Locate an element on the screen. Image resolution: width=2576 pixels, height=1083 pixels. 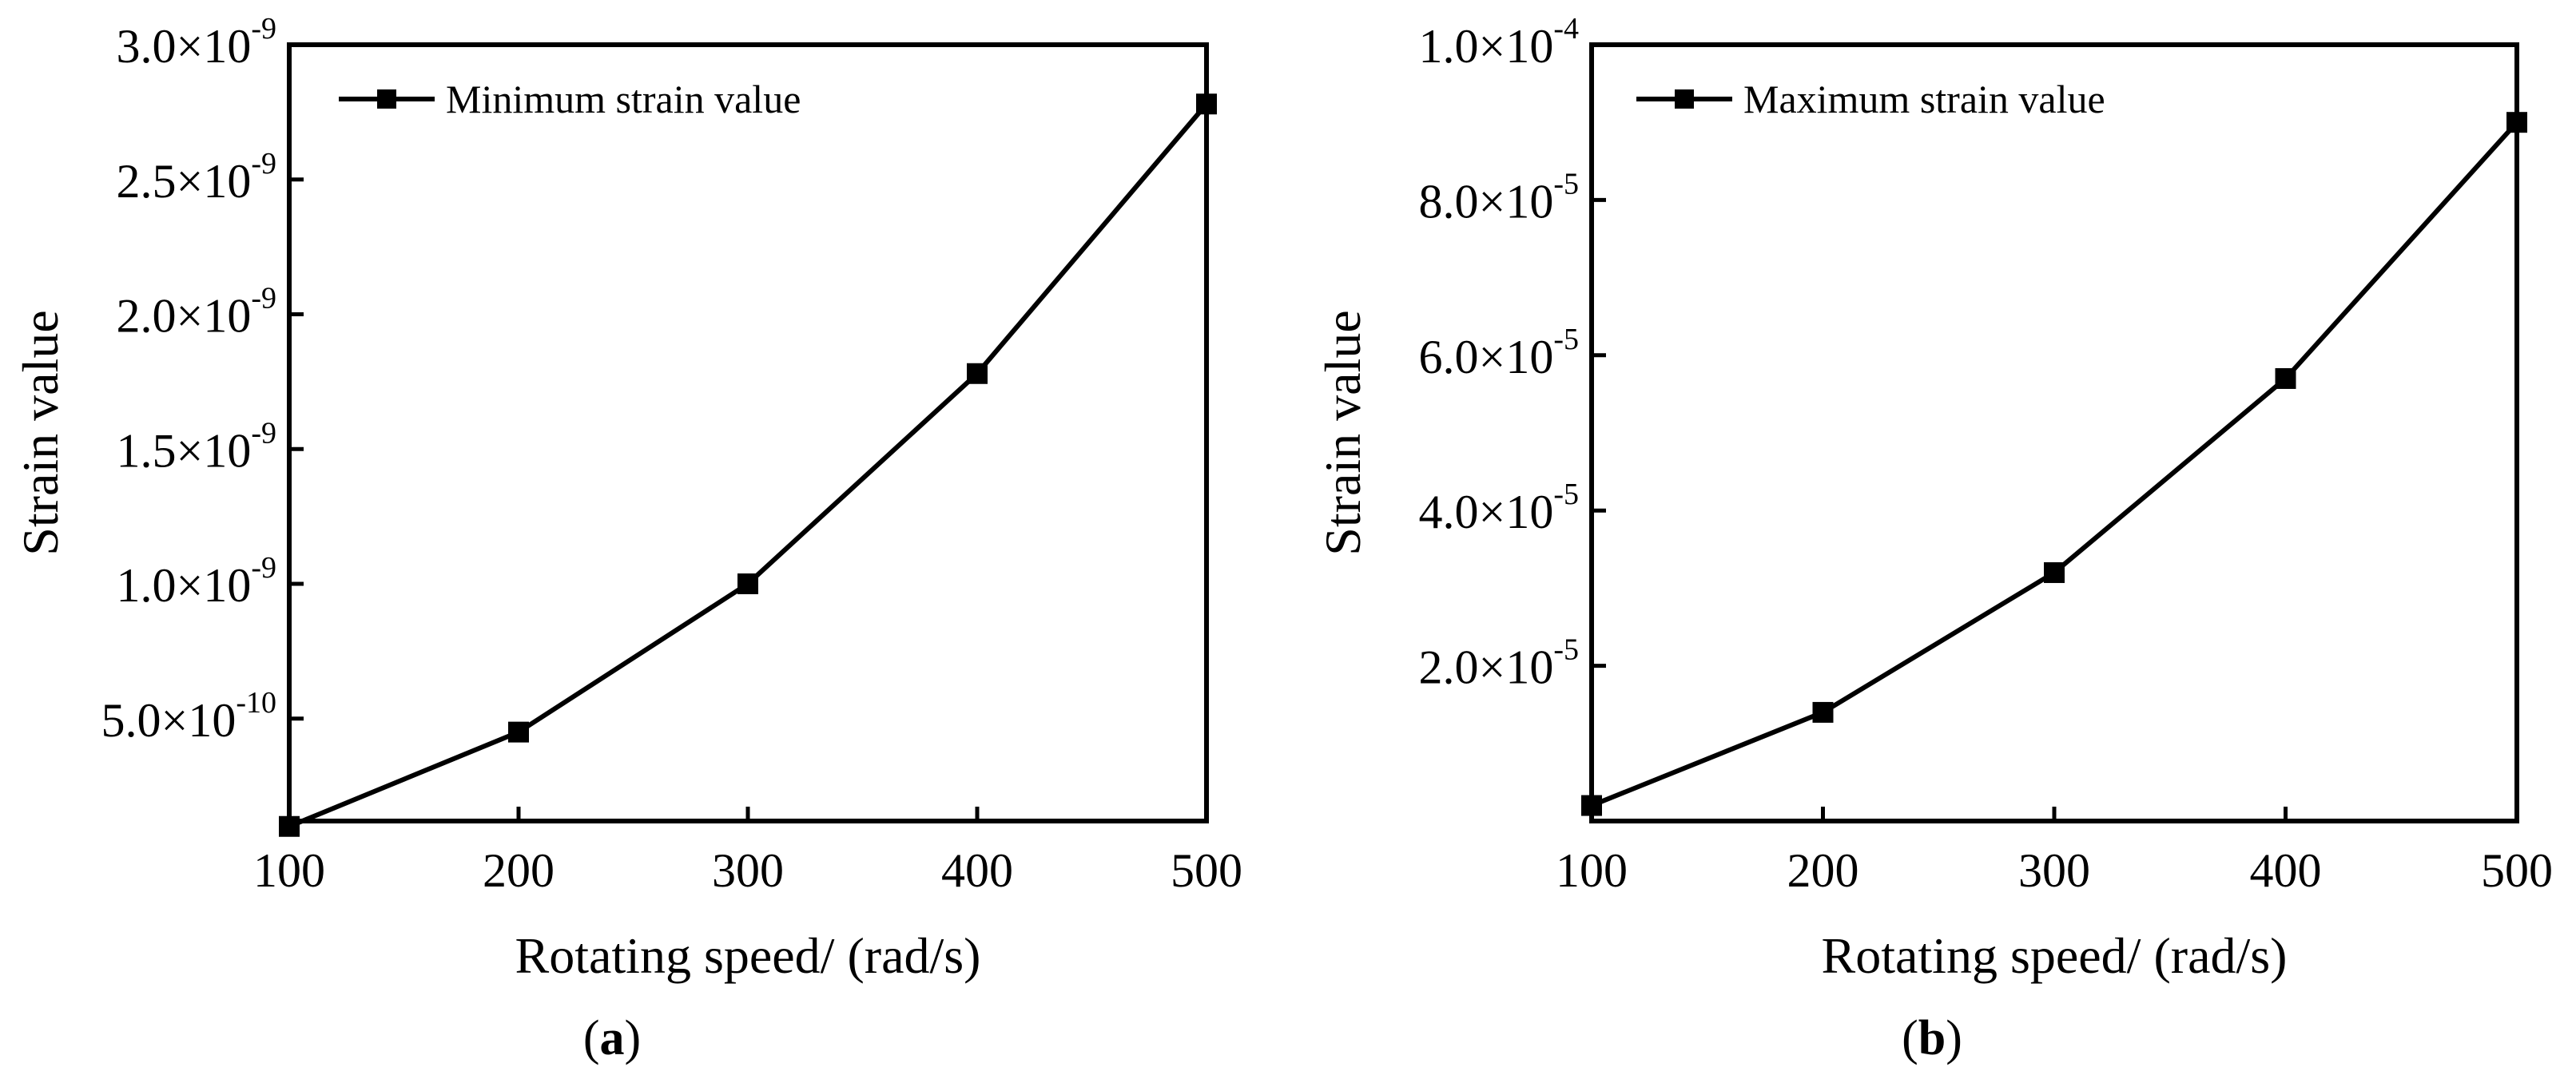
b-y-tick-label: 2.0×10⁻⁵ is located at coordinates (1499, 663).